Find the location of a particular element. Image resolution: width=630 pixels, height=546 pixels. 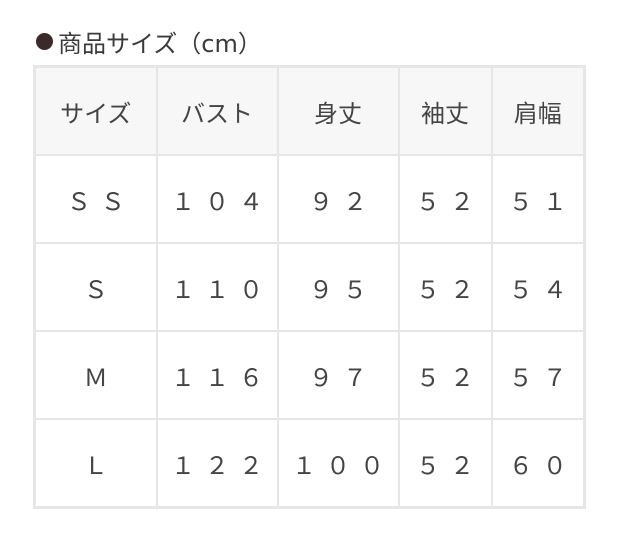

table-row: Ｍ １１６ ９７ ５２ ５７ is located at coordinates (309, 375).